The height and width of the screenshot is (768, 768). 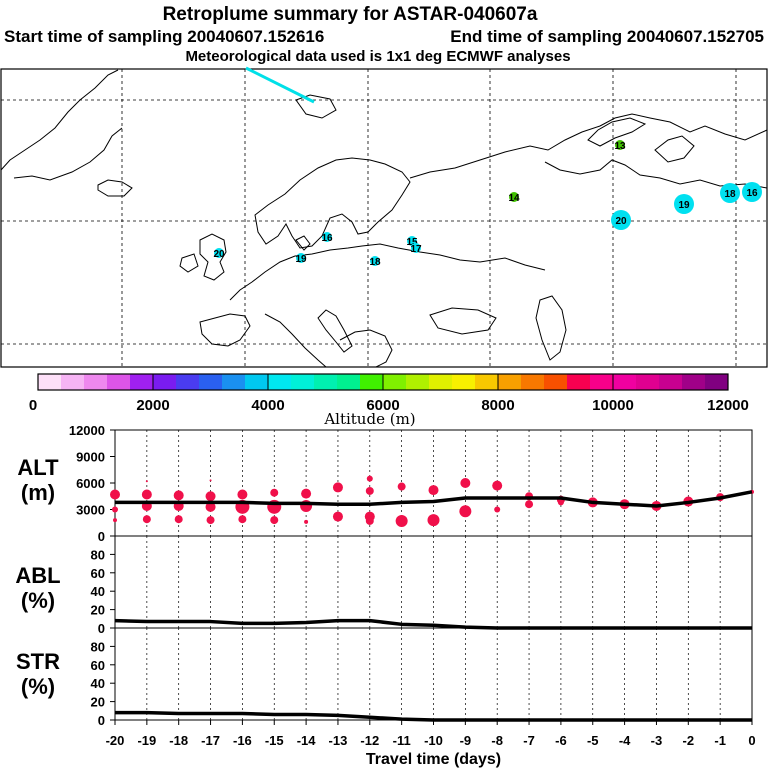 What do you see at coordinates (593, 740) in the screenshot?
I see `x-tick-label: -5` at bounding box center [593, 740].